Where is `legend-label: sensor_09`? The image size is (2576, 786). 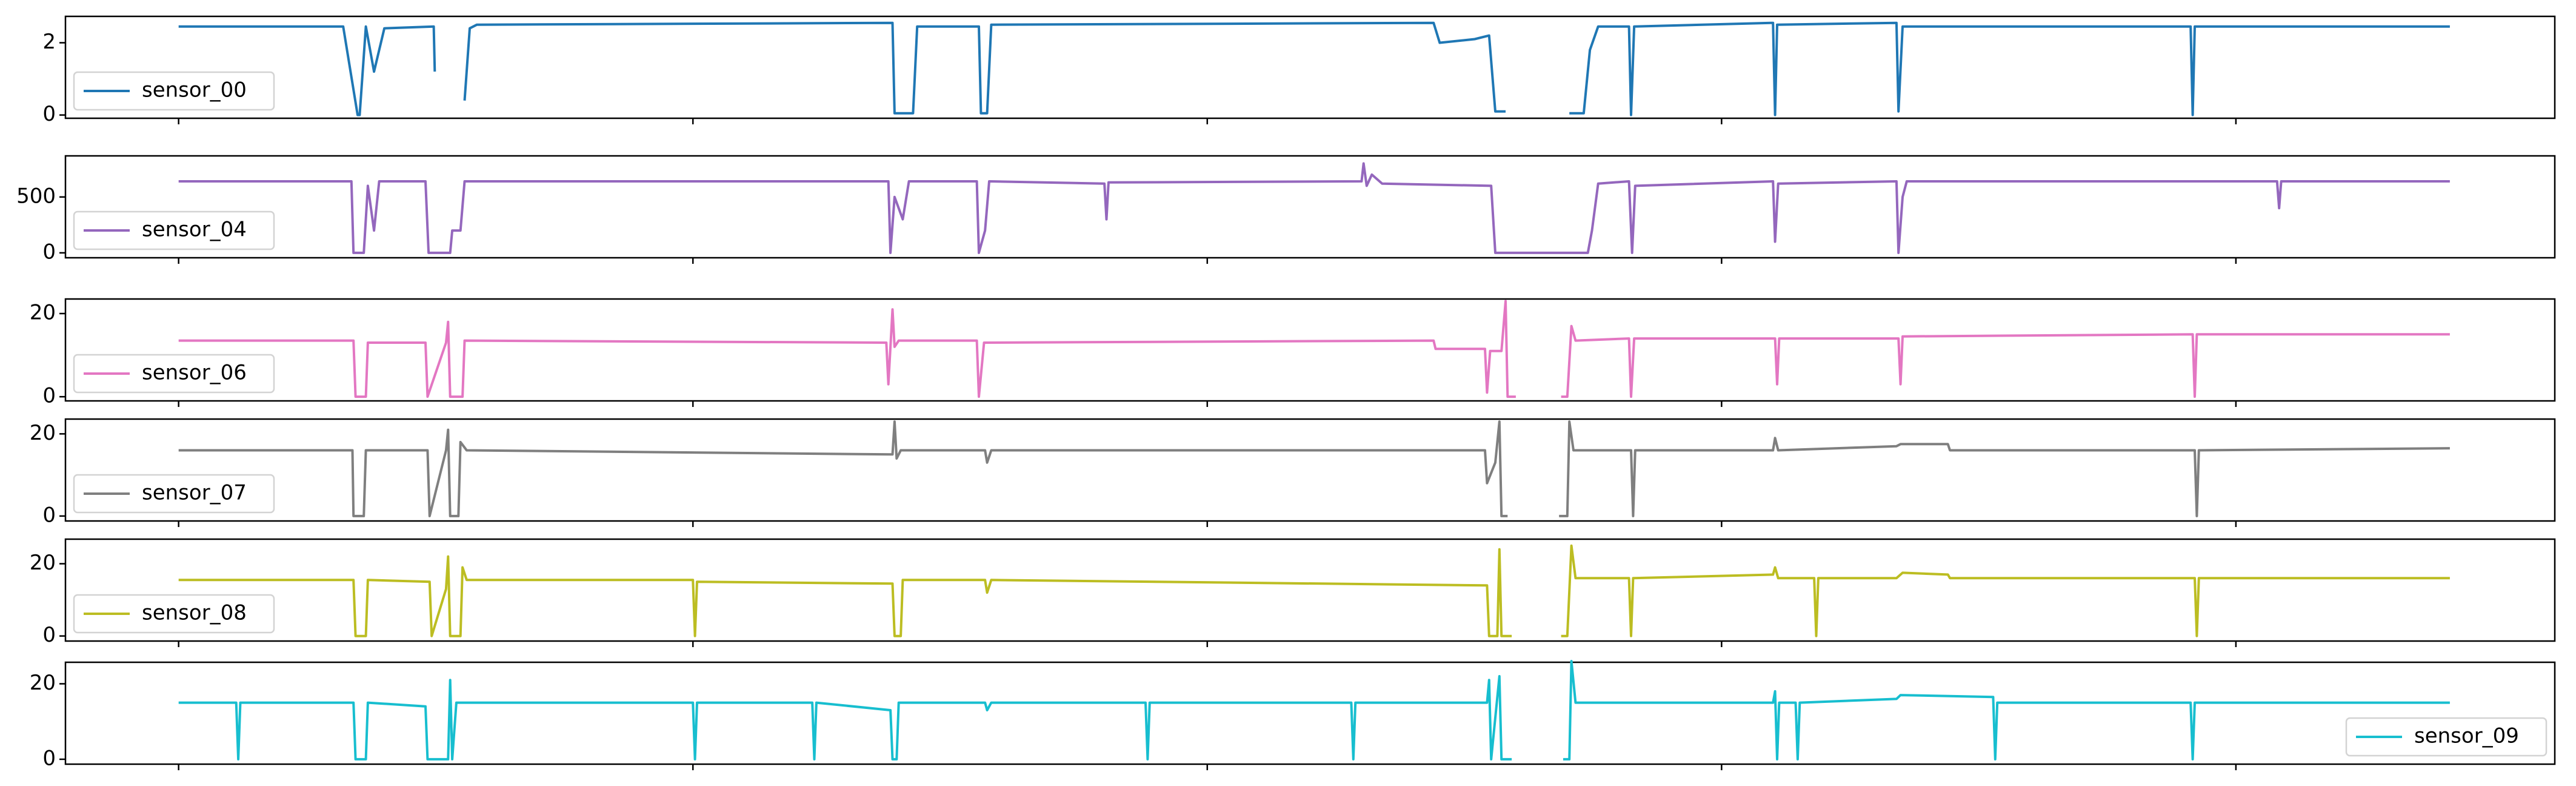 legend-label: sensor_09 is located at coordinates (2466, 736).